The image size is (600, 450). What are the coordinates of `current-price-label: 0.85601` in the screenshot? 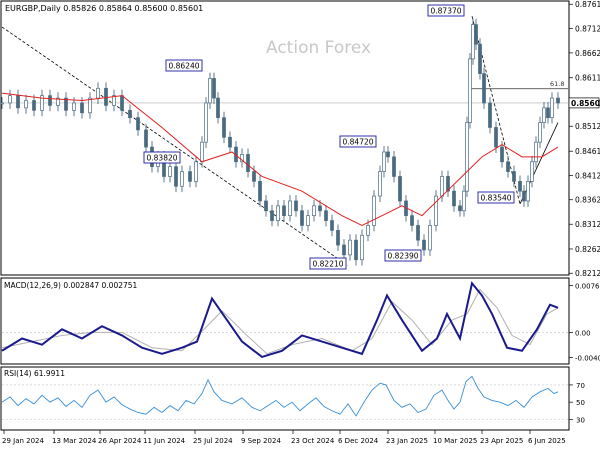 It's located at (585, 103).